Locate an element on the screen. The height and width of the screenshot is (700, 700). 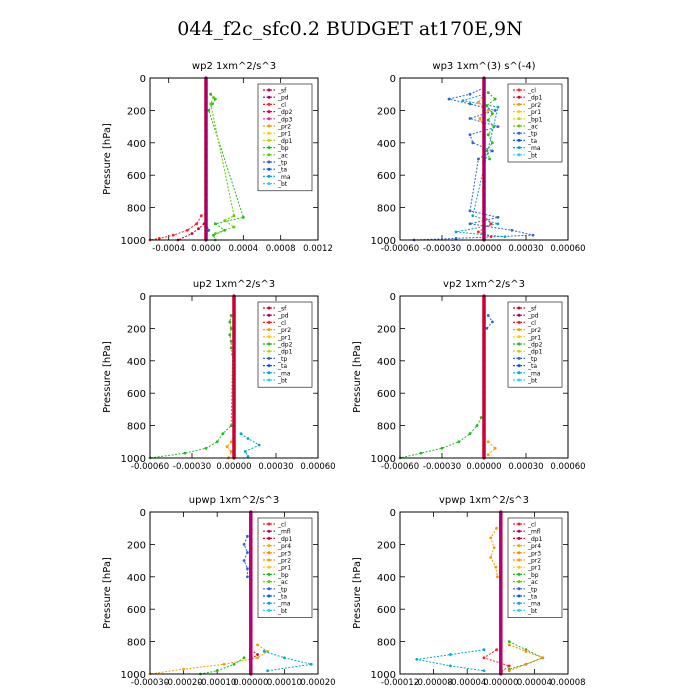
legend-label: _bp is located at coordinates (283, 575).